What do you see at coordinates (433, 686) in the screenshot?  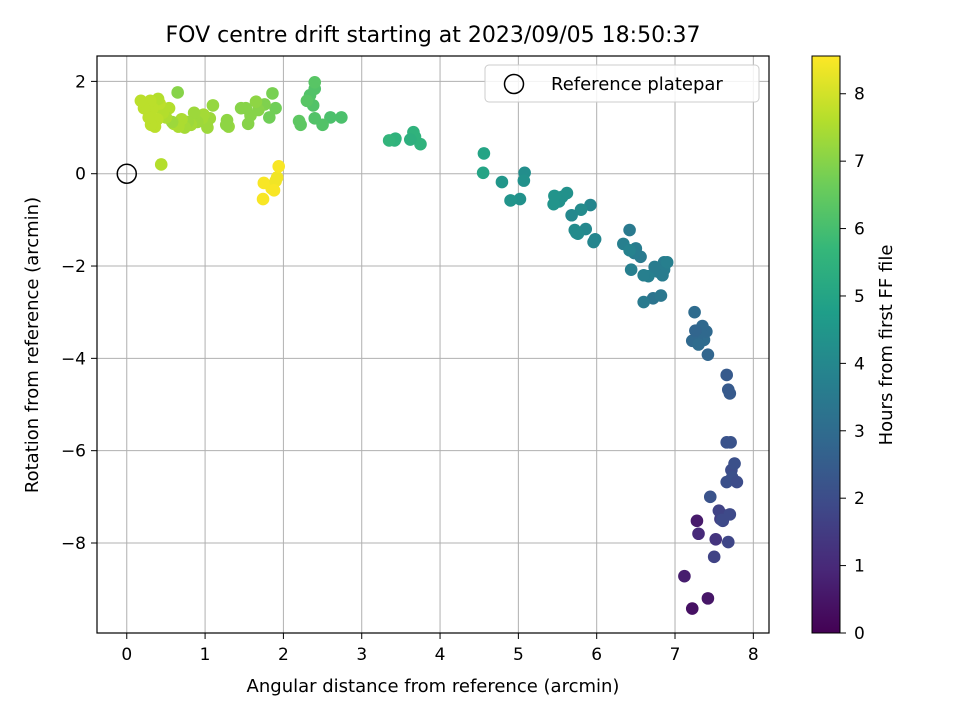 I see `x-axis-label: Angular distance from reference (arcmin)` at bounding box center [433, 686].